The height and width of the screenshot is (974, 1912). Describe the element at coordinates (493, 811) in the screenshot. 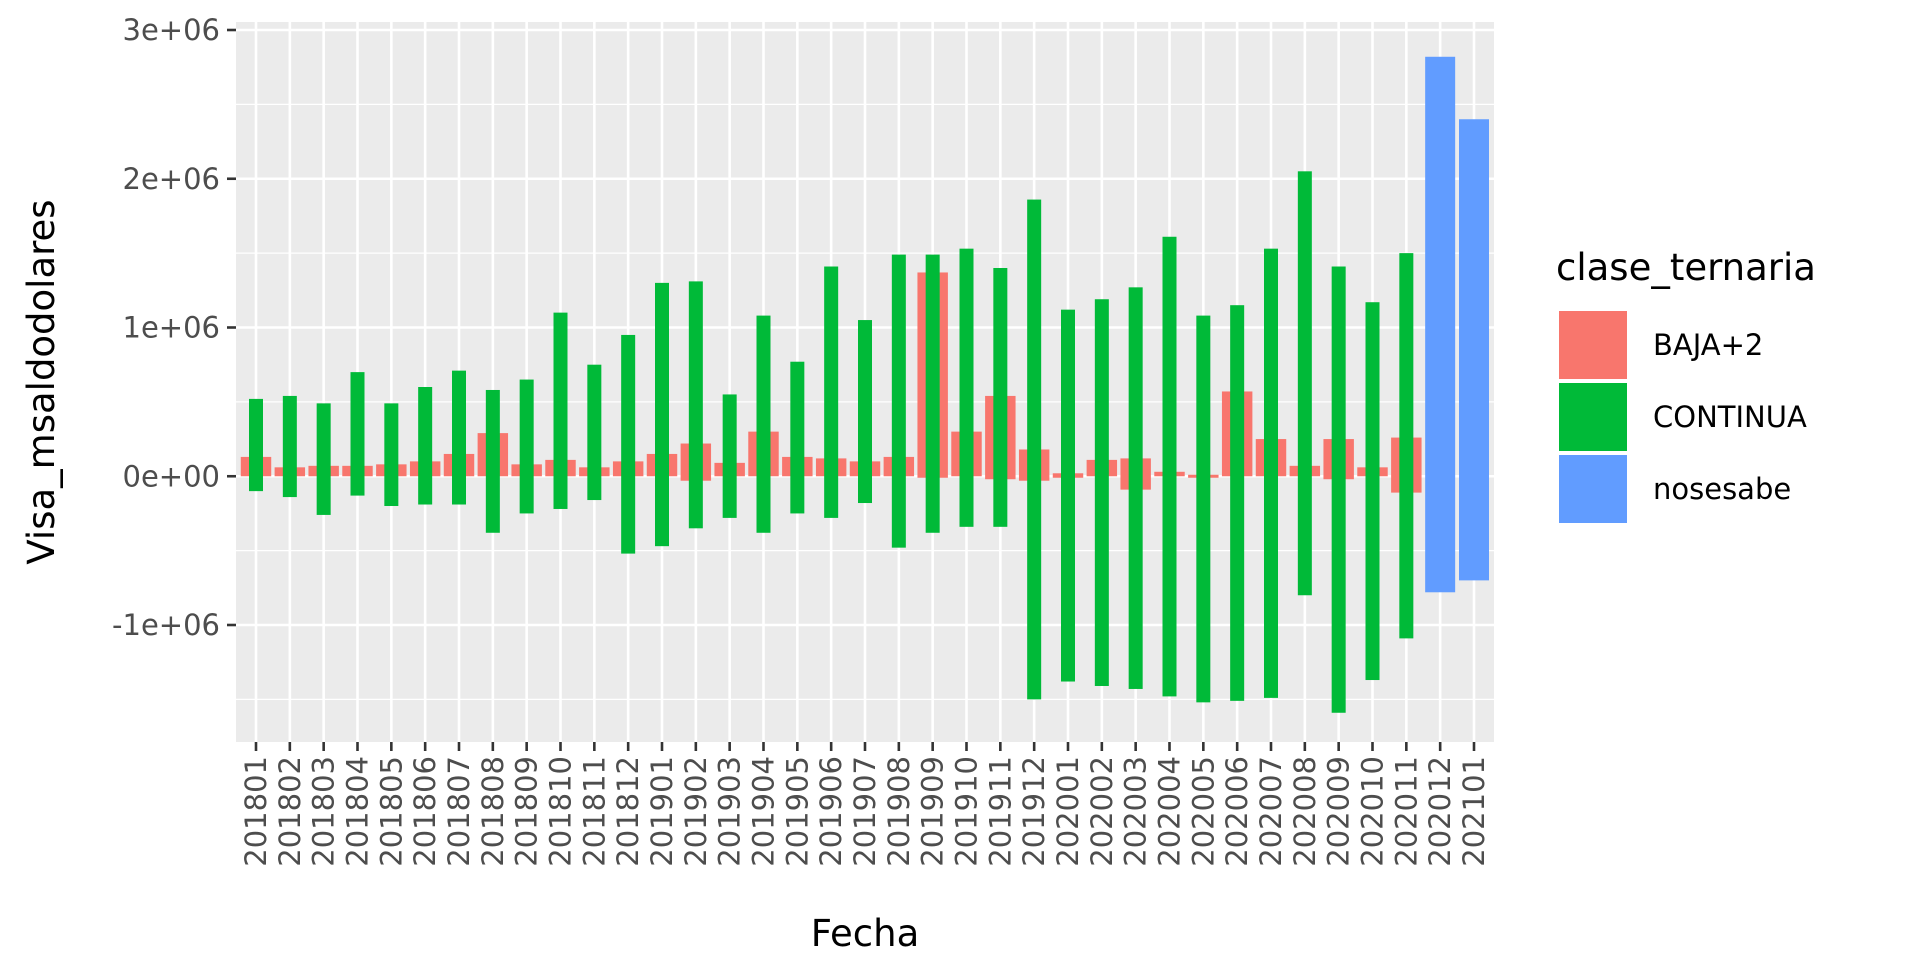

I see `x-tick-label: 201808` at that location.